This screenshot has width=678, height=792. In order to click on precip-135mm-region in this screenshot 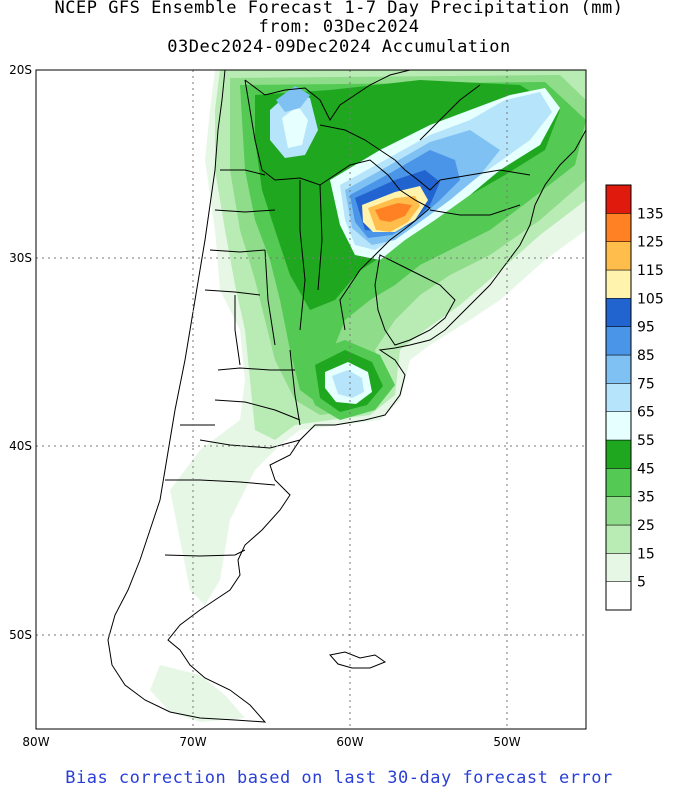, I will do `click(393, 212)`.